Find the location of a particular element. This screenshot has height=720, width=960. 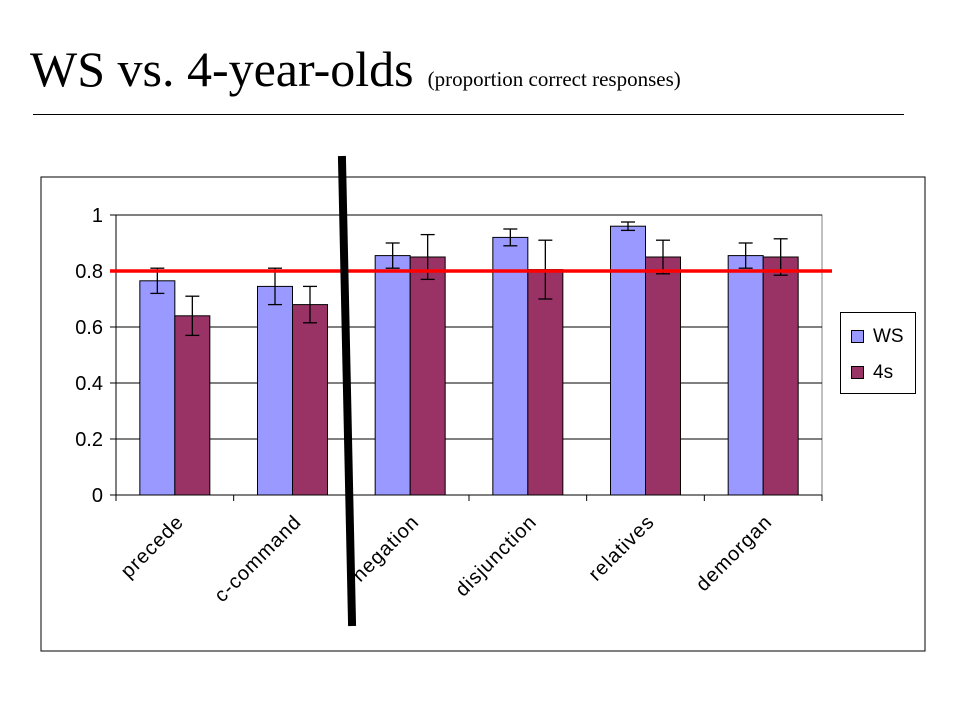

bar-ws-disjunction is located at coordinates (510, 366).